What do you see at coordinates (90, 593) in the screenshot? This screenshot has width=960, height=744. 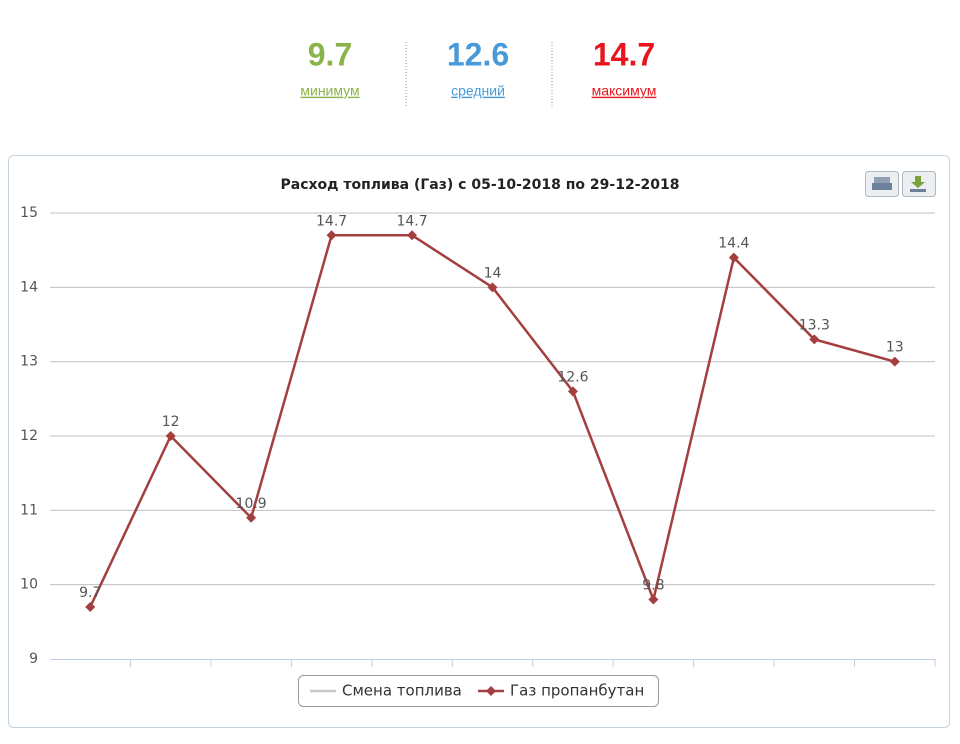 I see `data-label: 9.7` at bounding box center [90, 593].